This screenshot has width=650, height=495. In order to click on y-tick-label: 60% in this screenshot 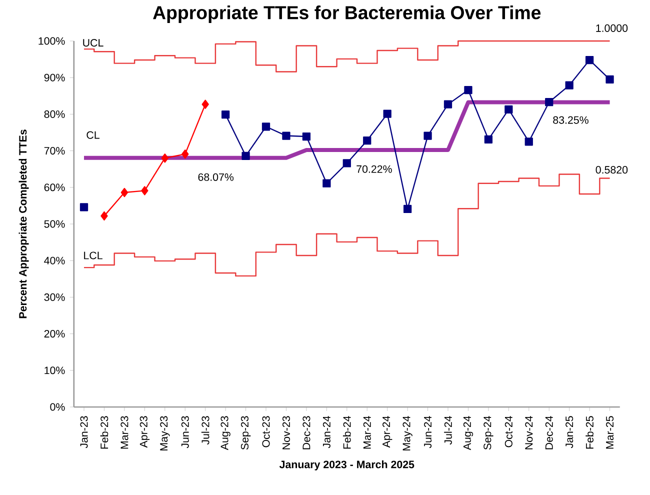, I will do `click(54, 188)`.